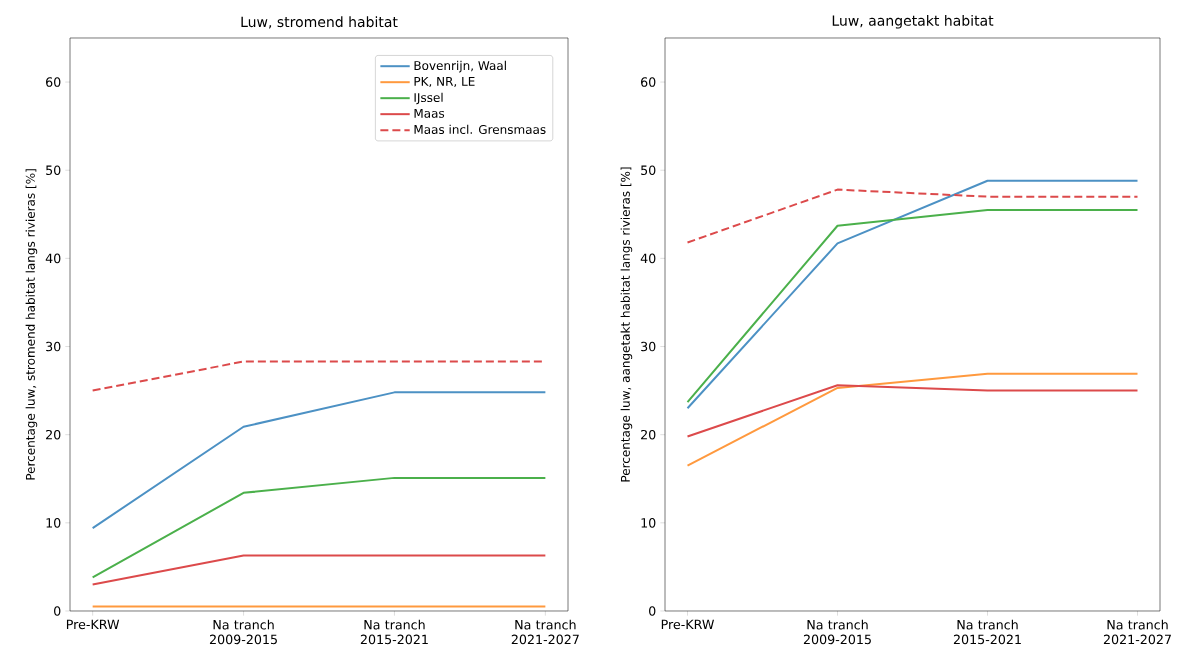 The height and width of the screenshot is (666, 1185). Describe the element at coordinates (626, 324) in the screenshot. I see `y-axis-title: Percentage luw, aangetakt habitat langs rivieras [%]` at that location.